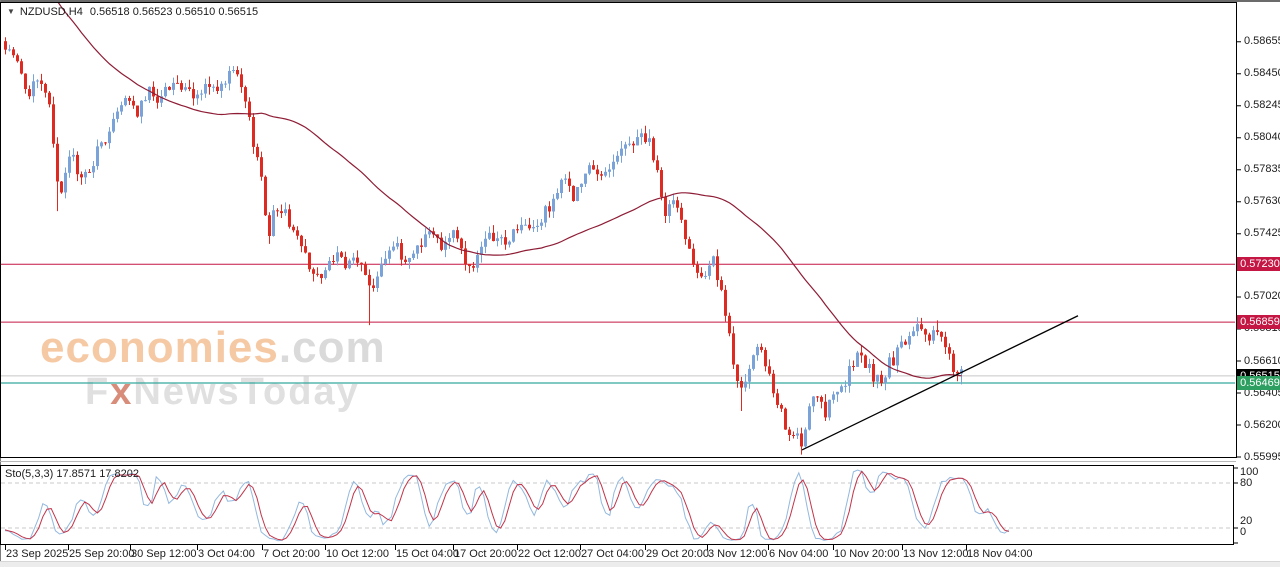 This screenshot has height=567, width=1280. What do you see at coordinates (164, 554) in the screenshot?
I see `date-tick-label: 30 Sep 12:00` at bounding box center [164, 554].